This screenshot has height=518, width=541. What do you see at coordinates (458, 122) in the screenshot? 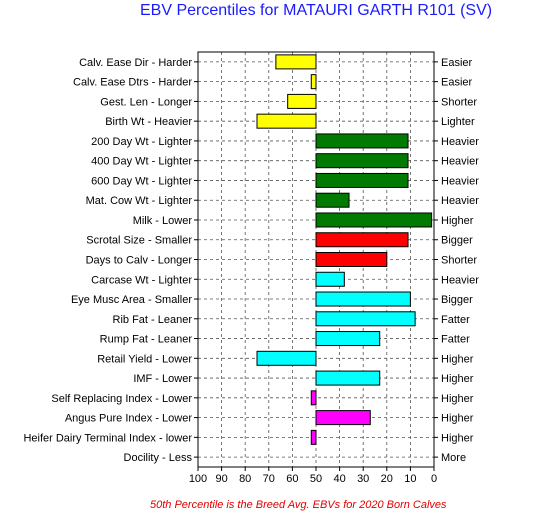
I see `trait-direction-label: Lighter` at bounding box center [458, 122].